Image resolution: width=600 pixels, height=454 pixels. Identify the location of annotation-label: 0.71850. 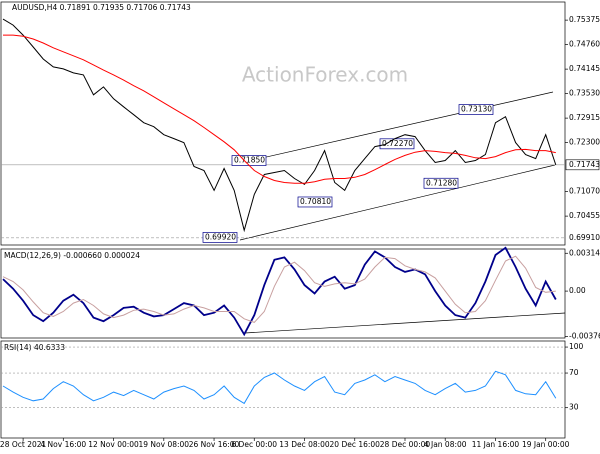
(249, 160).